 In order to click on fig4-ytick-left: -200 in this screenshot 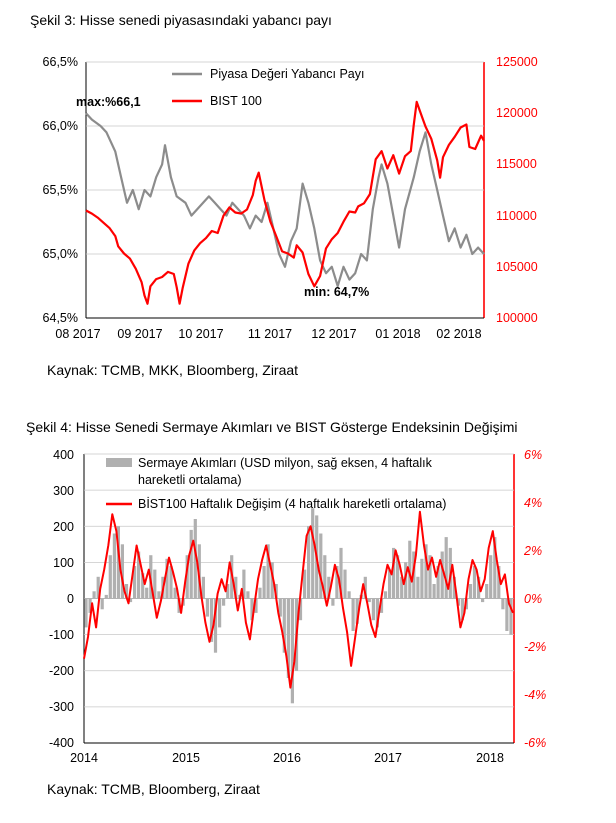, I will do `click(61, 671)`.